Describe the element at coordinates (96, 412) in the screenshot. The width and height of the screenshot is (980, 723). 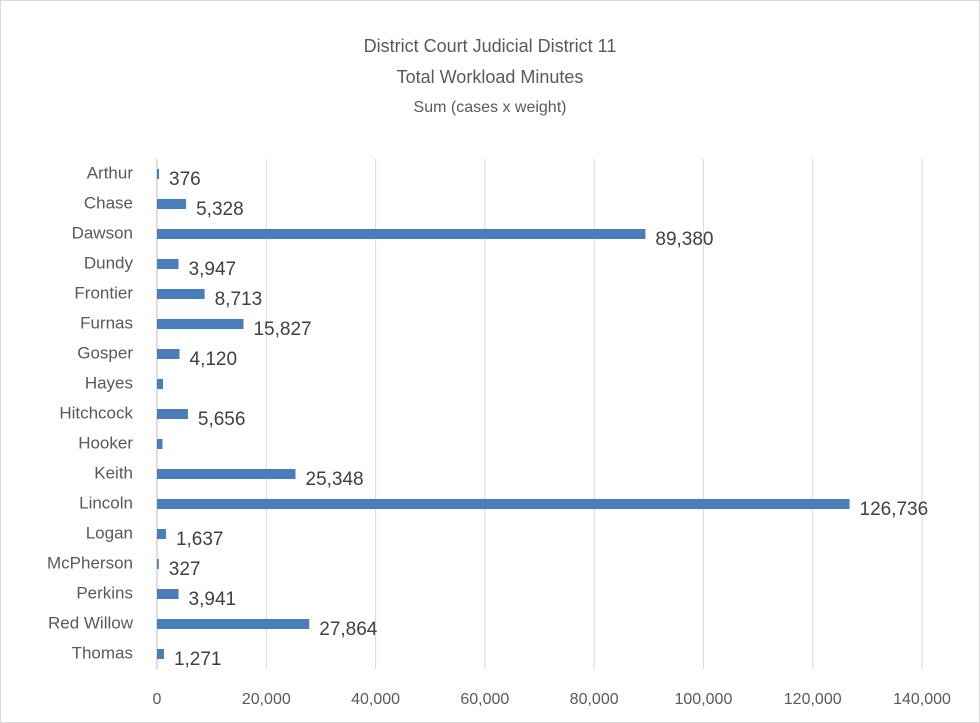
I see `y-tick-label: Hitchcock` at that location.